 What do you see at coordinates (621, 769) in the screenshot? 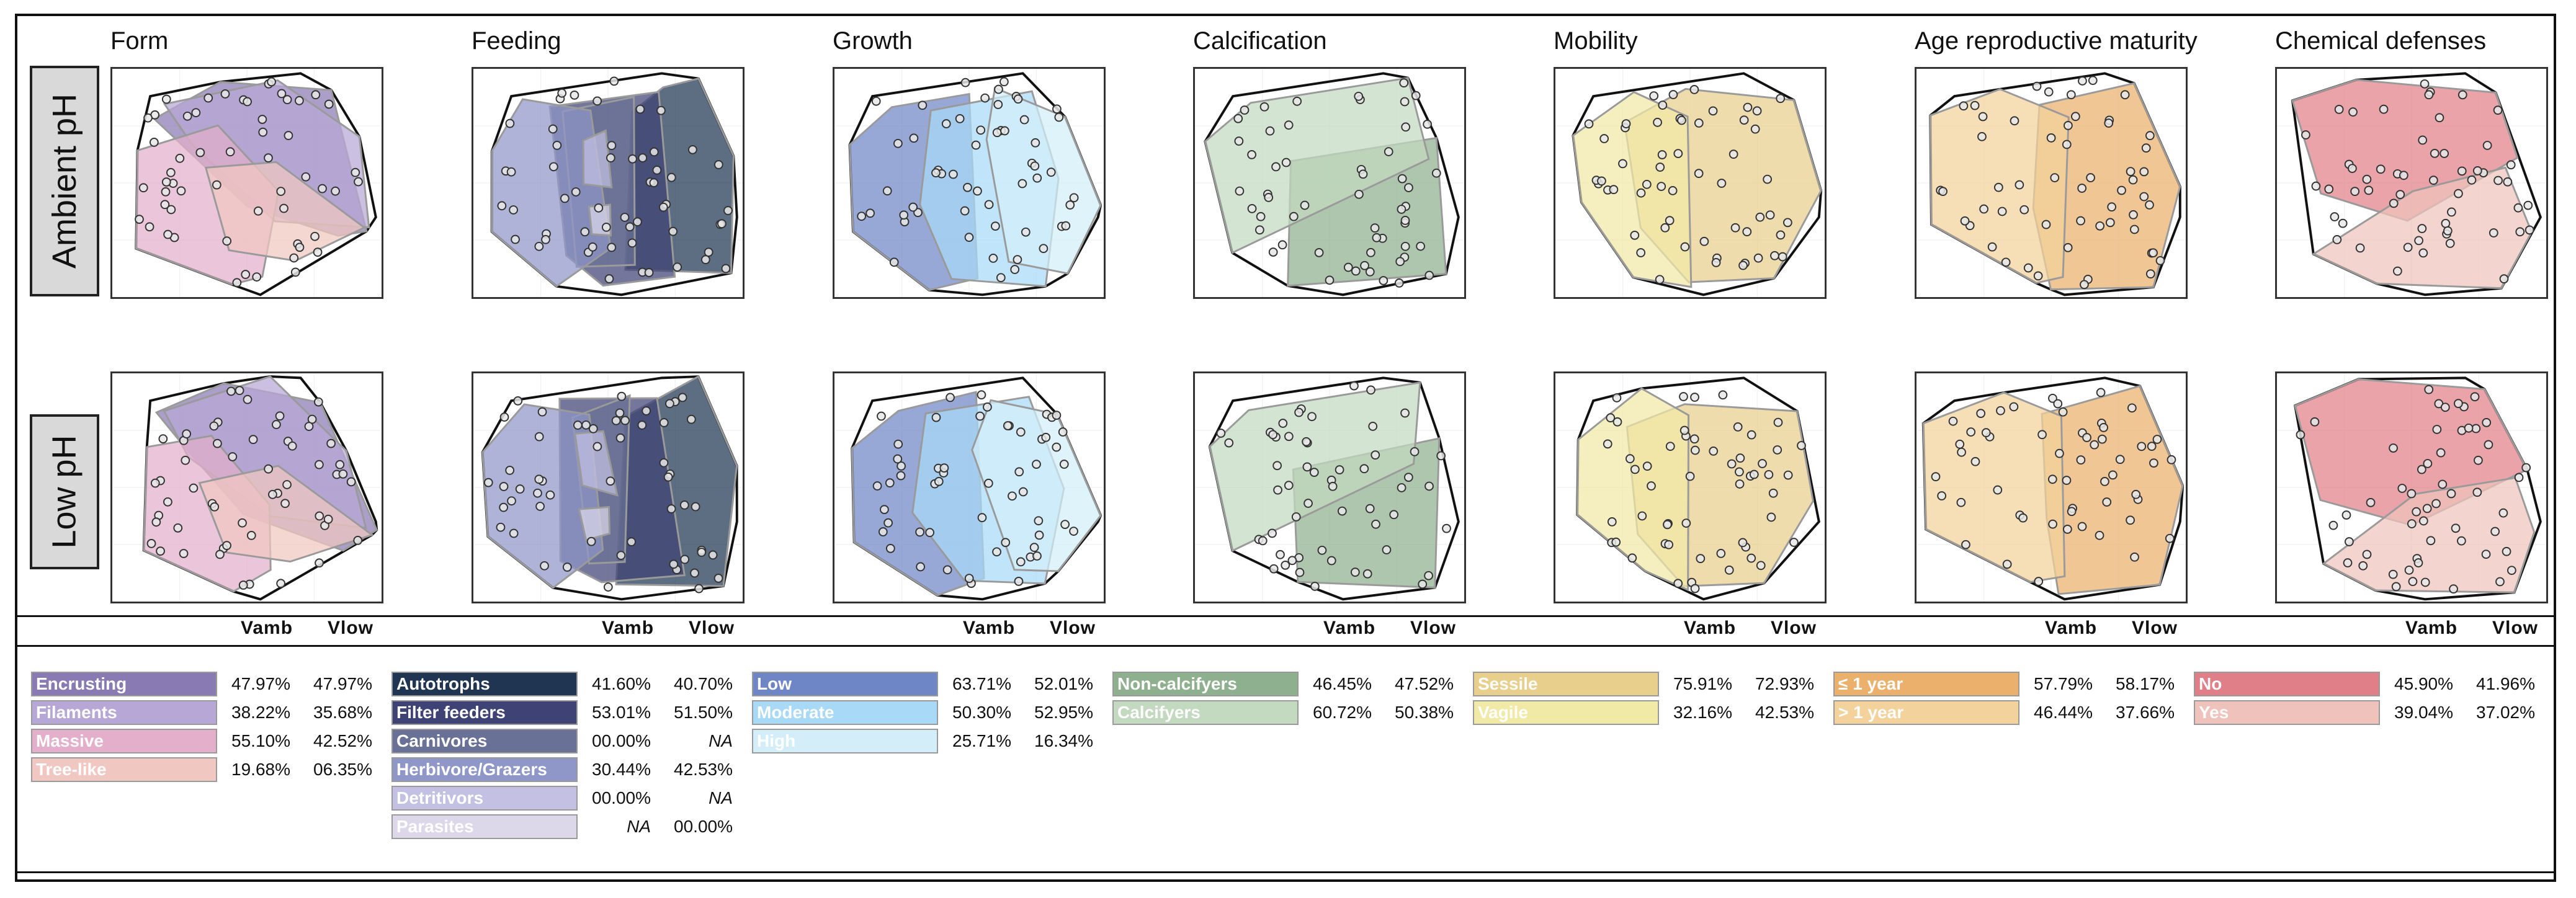
I see `vamb-value: 30.44%` at bounding box center [621, 769].